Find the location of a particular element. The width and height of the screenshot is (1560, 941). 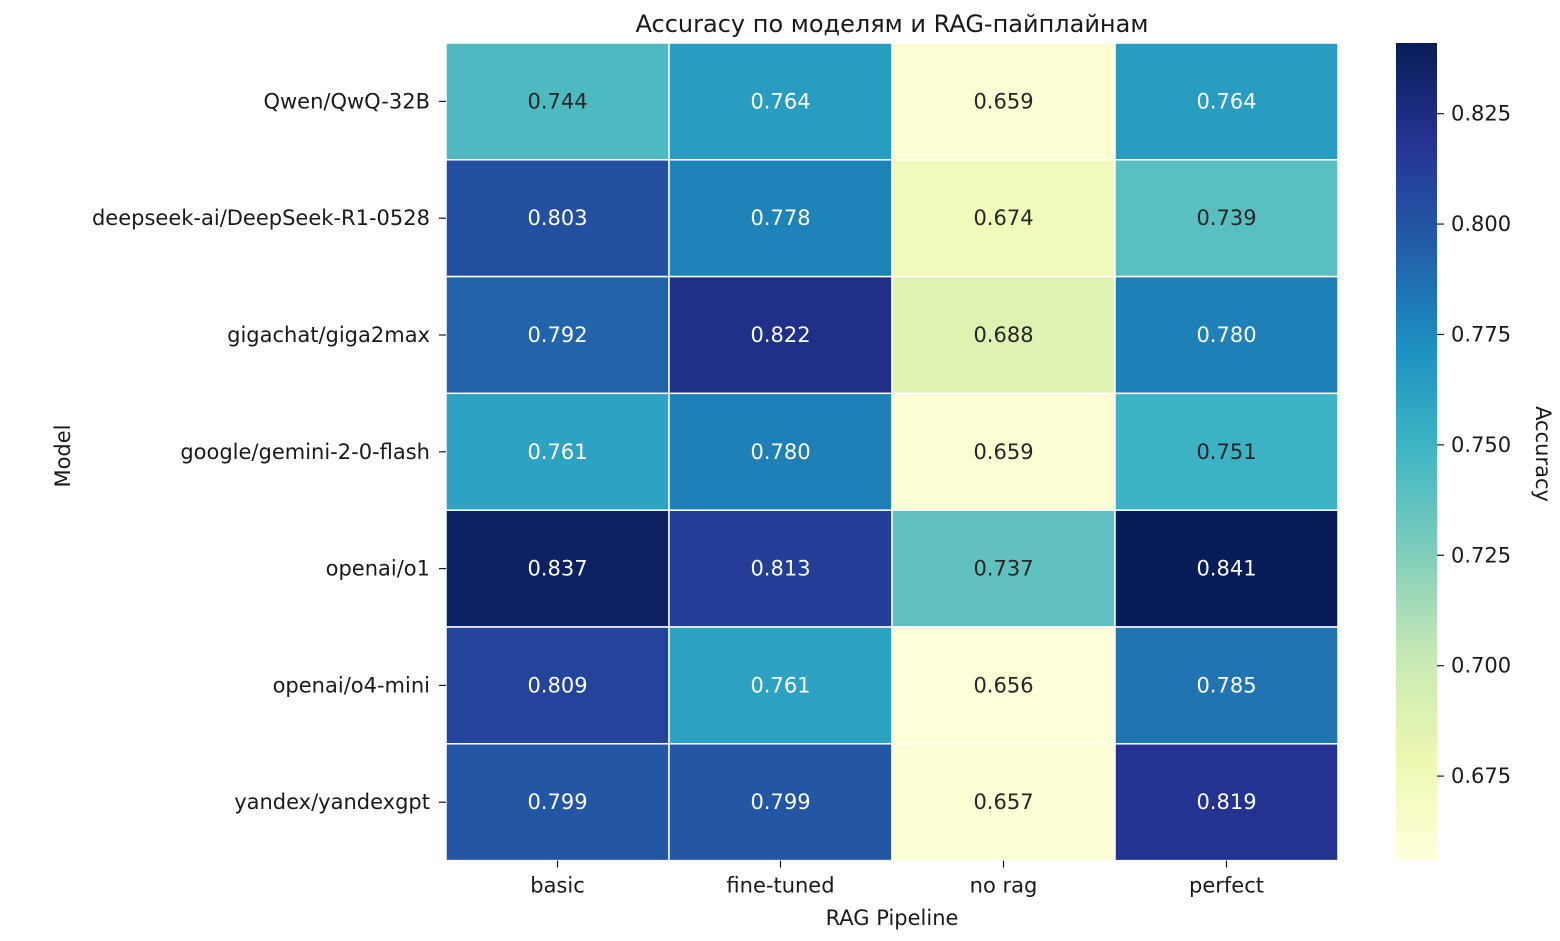

cell-value-label: 0.751 is located at coordinates (1226, 452).